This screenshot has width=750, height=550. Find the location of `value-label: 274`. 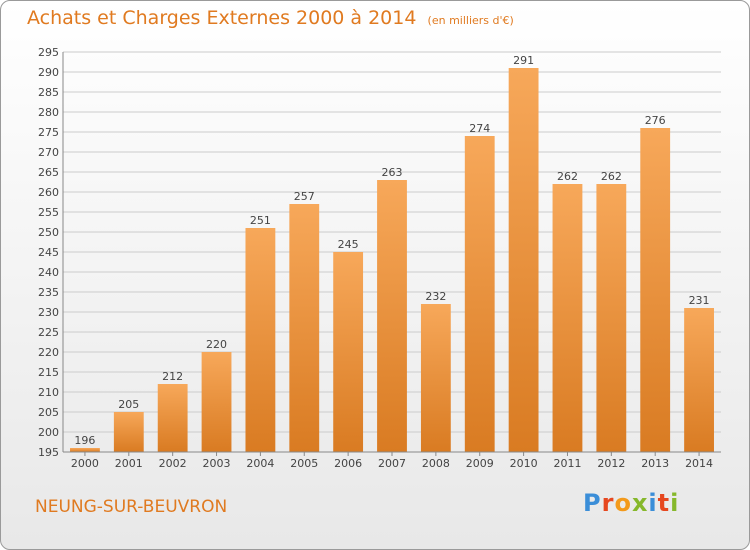

value-label: 274 is located at coordinates (479, 128).